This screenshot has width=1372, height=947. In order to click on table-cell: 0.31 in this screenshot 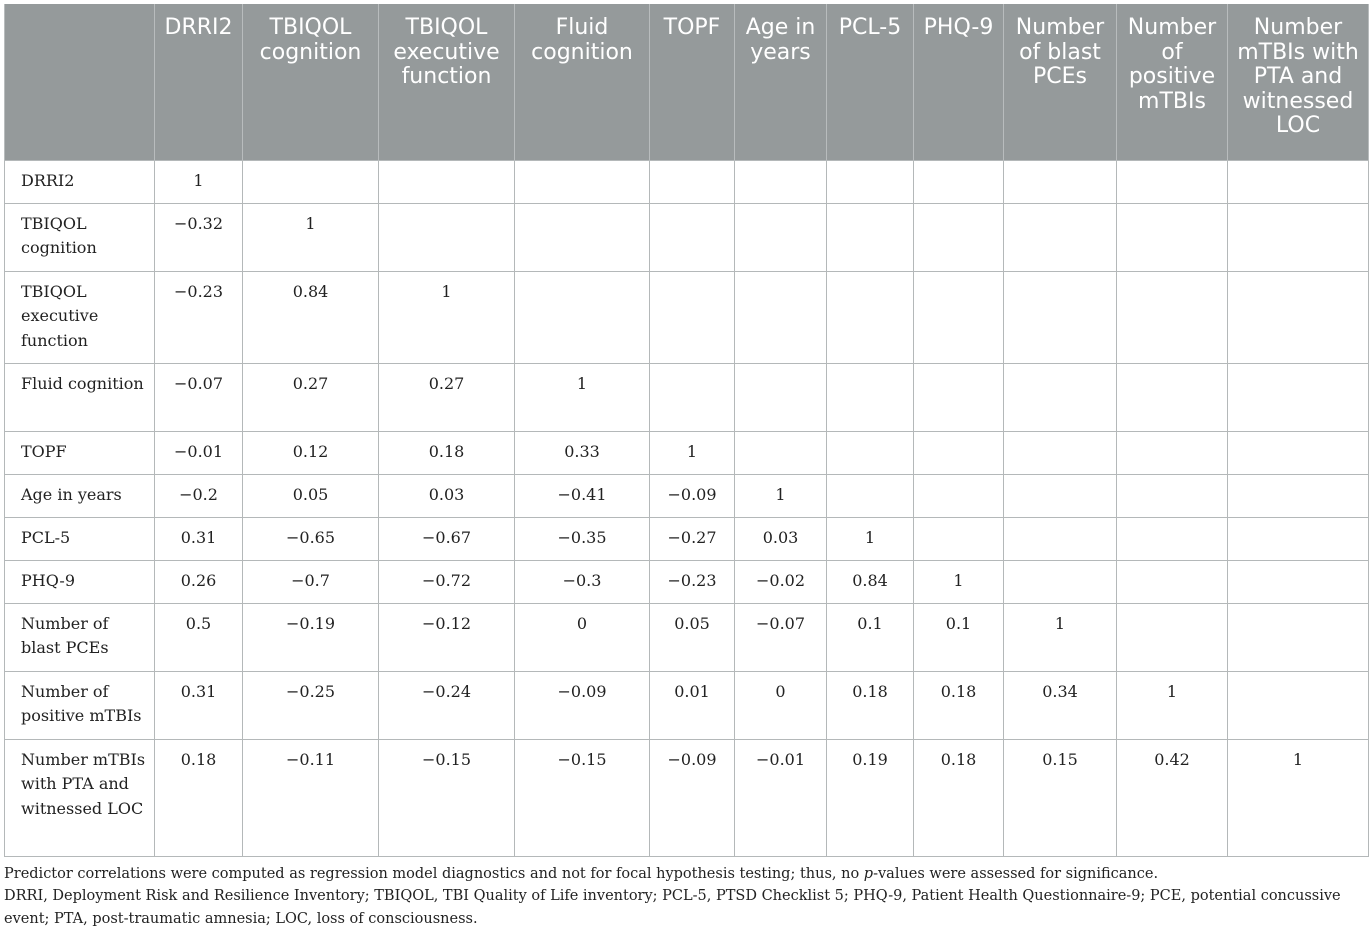, I will do `click(198, 705)`.